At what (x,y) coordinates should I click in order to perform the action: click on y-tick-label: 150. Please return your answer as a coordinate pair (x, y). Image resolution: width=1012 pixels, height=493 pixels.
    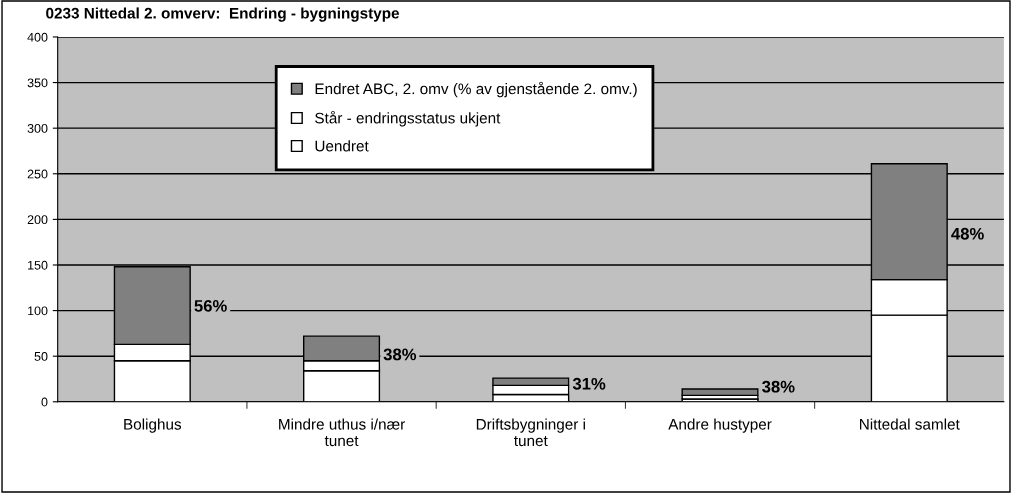
    Looking at the image, I should click on (38, 265).